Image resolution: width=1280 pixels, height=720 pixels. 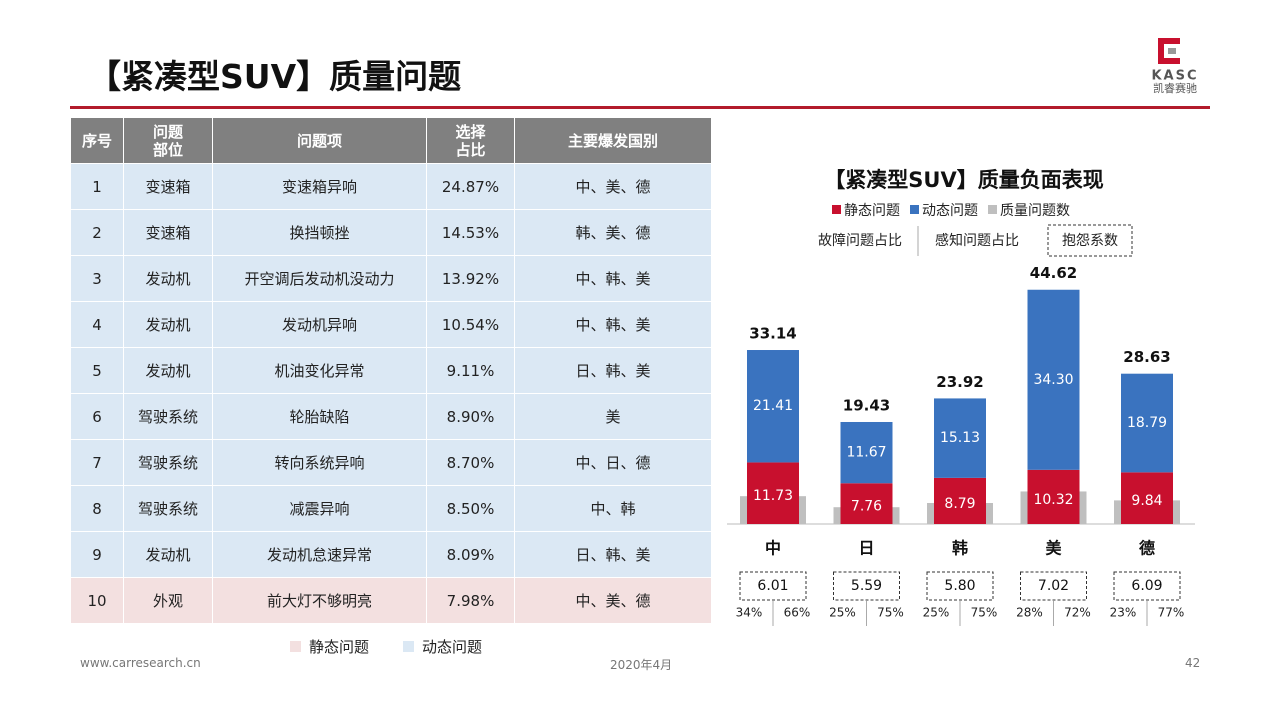 What do you see at coordinates (319, 232) in the screenshot?
I see `table-cell: 换挡顿挫` at bounding box center [319, 232].